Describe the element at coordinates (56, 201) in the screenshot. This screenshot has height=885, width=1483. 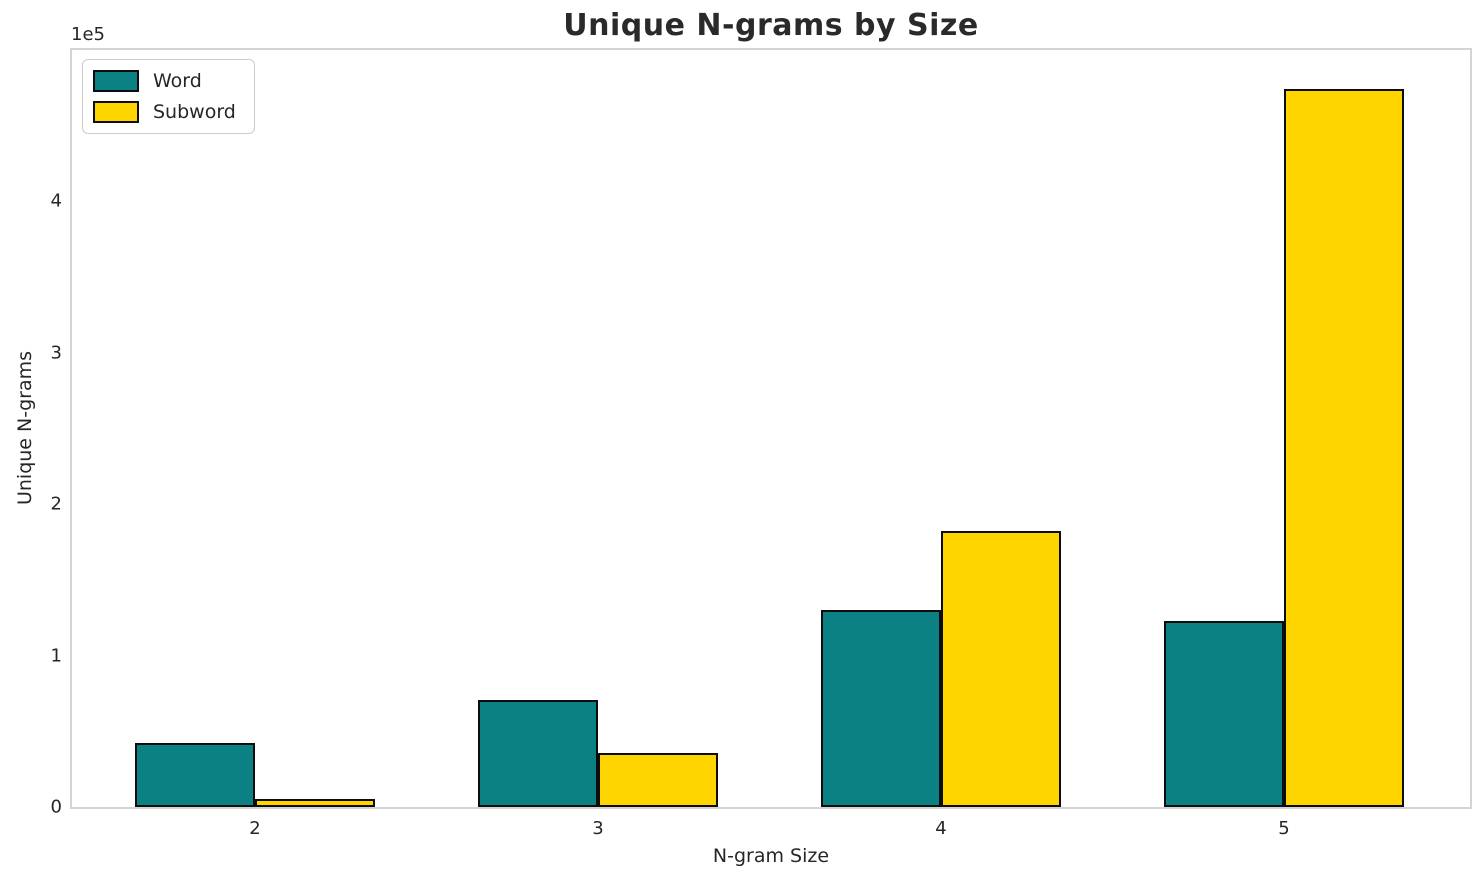
I see `y-tick-4: 4` at that location.